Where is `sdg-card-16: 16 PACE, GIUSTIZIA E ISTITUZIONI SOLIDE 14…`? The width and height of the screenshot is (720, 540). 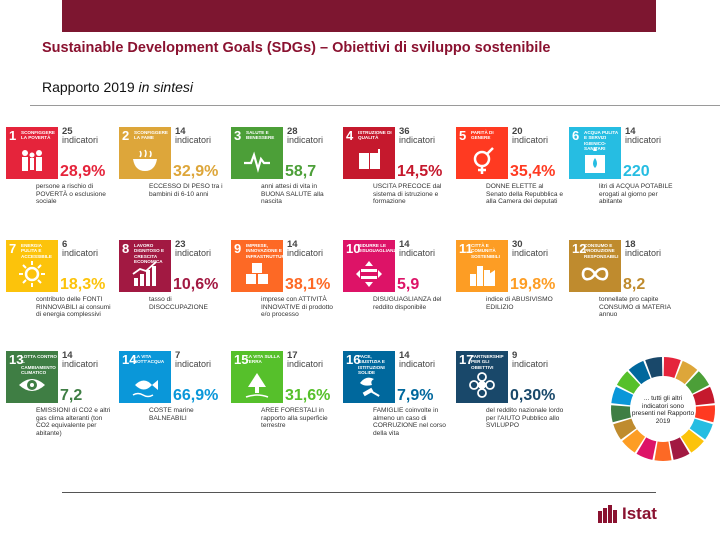 sdg-card-16: 16 PACE, GIUSTIZIA E ISTITUZIONI SOLIDE 14… is located at coordinates (398, 401).